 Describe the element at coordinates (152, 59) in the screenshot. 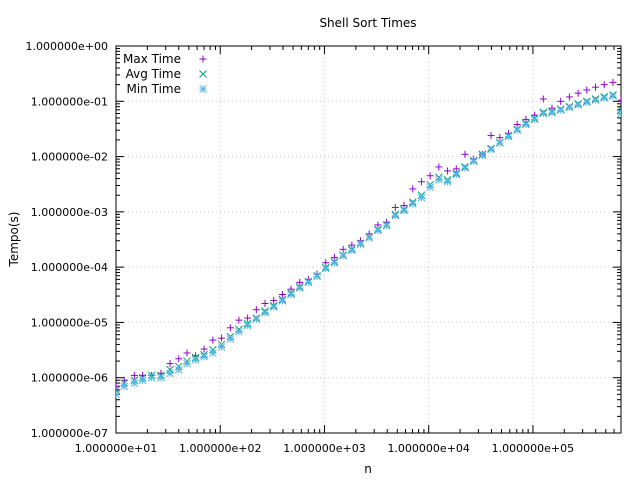

I see `legend-label: Max Time` at that location.